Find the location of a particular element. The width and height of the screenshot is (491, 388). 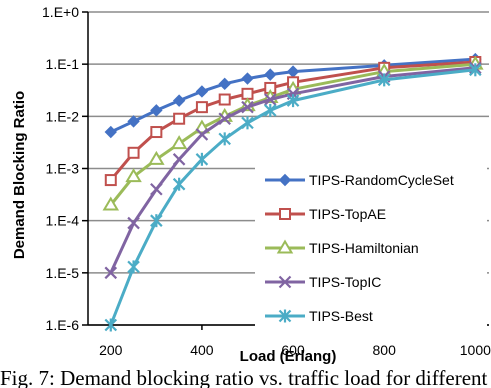

y-tick-label: 1.E-2 is located at coordinates (63, 116).